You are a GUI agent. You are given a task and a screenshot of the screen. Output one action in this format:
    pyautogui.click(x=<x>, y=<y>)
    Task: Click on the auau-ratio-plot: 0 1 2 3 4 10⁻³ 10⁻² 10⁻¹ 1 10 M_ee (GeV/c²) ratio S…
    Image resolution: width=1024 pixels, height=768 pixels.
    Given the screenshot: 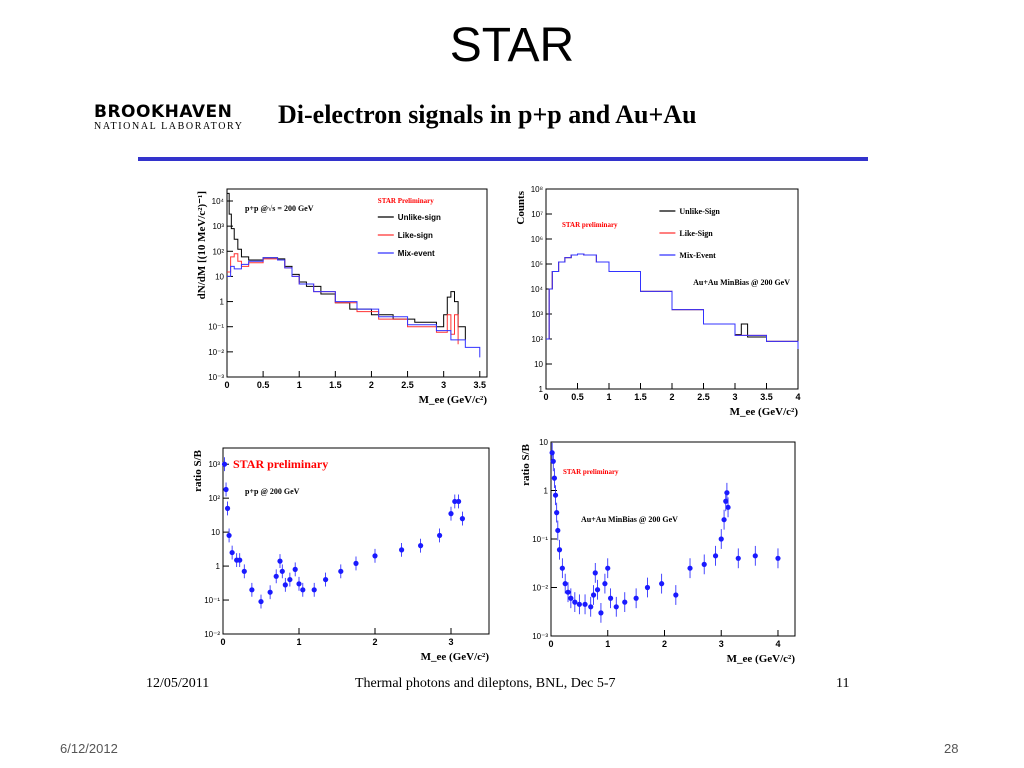 What is the action you would take?
    pyautogui.click(x=658, y=551)
    